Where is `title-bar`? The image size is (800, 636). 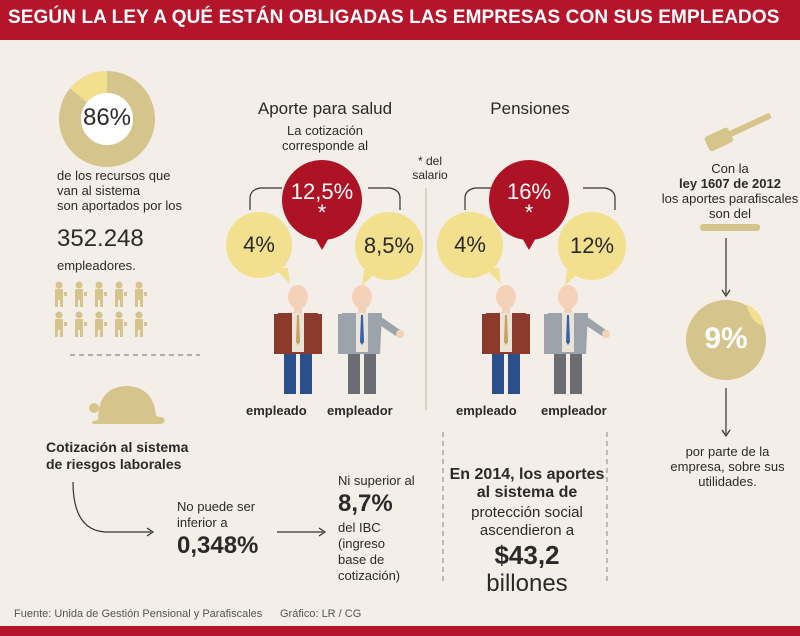
title-bar is located at coordinates (400, 20).